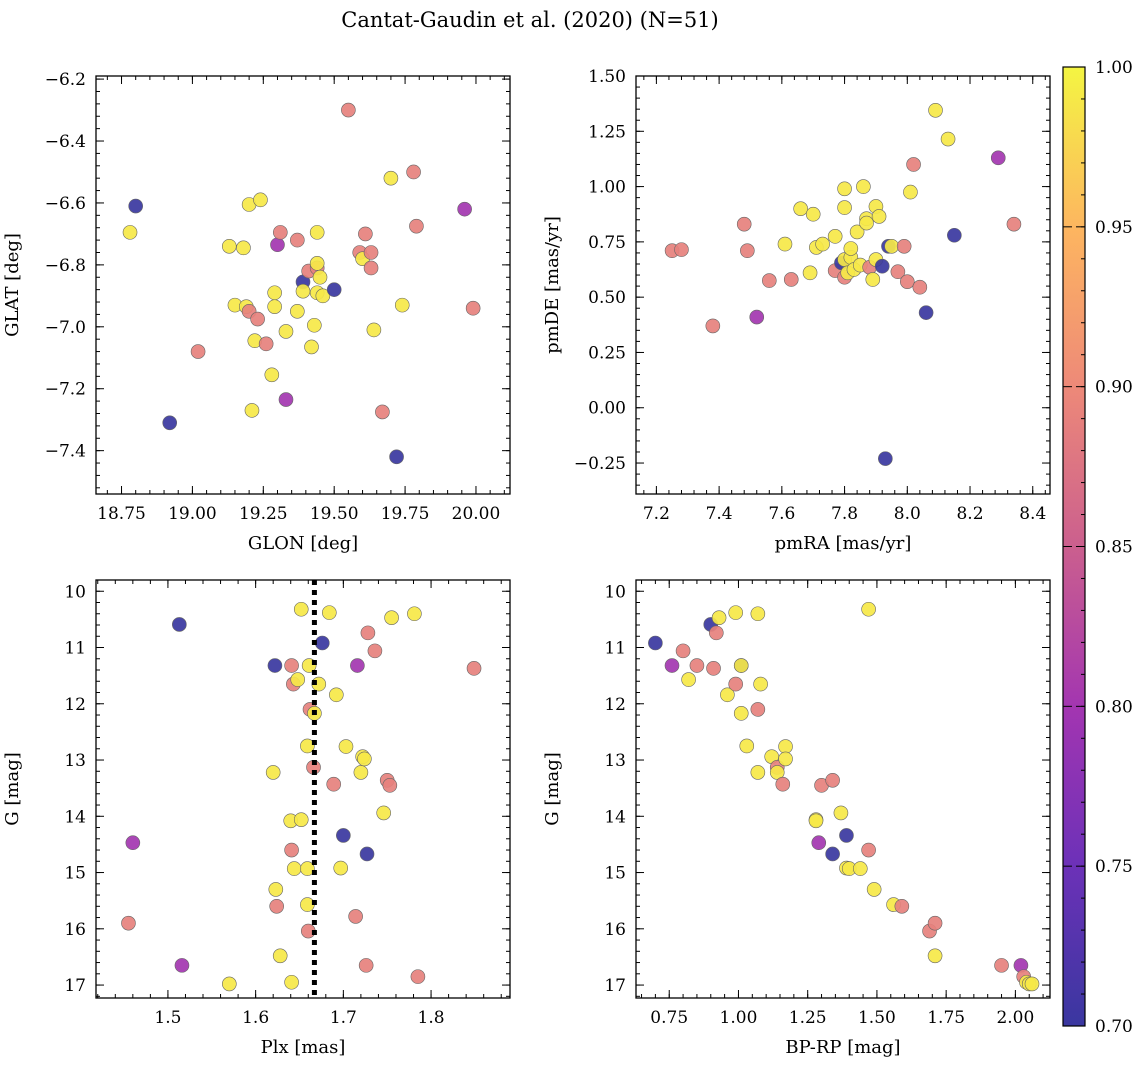 This screenshot has width=1148, height=1067. What do you see at coordinates (1114, 1027) in the screenshot?
I see `colorbar-tick-label: 0.70` at bounding box center [1114, 1027].